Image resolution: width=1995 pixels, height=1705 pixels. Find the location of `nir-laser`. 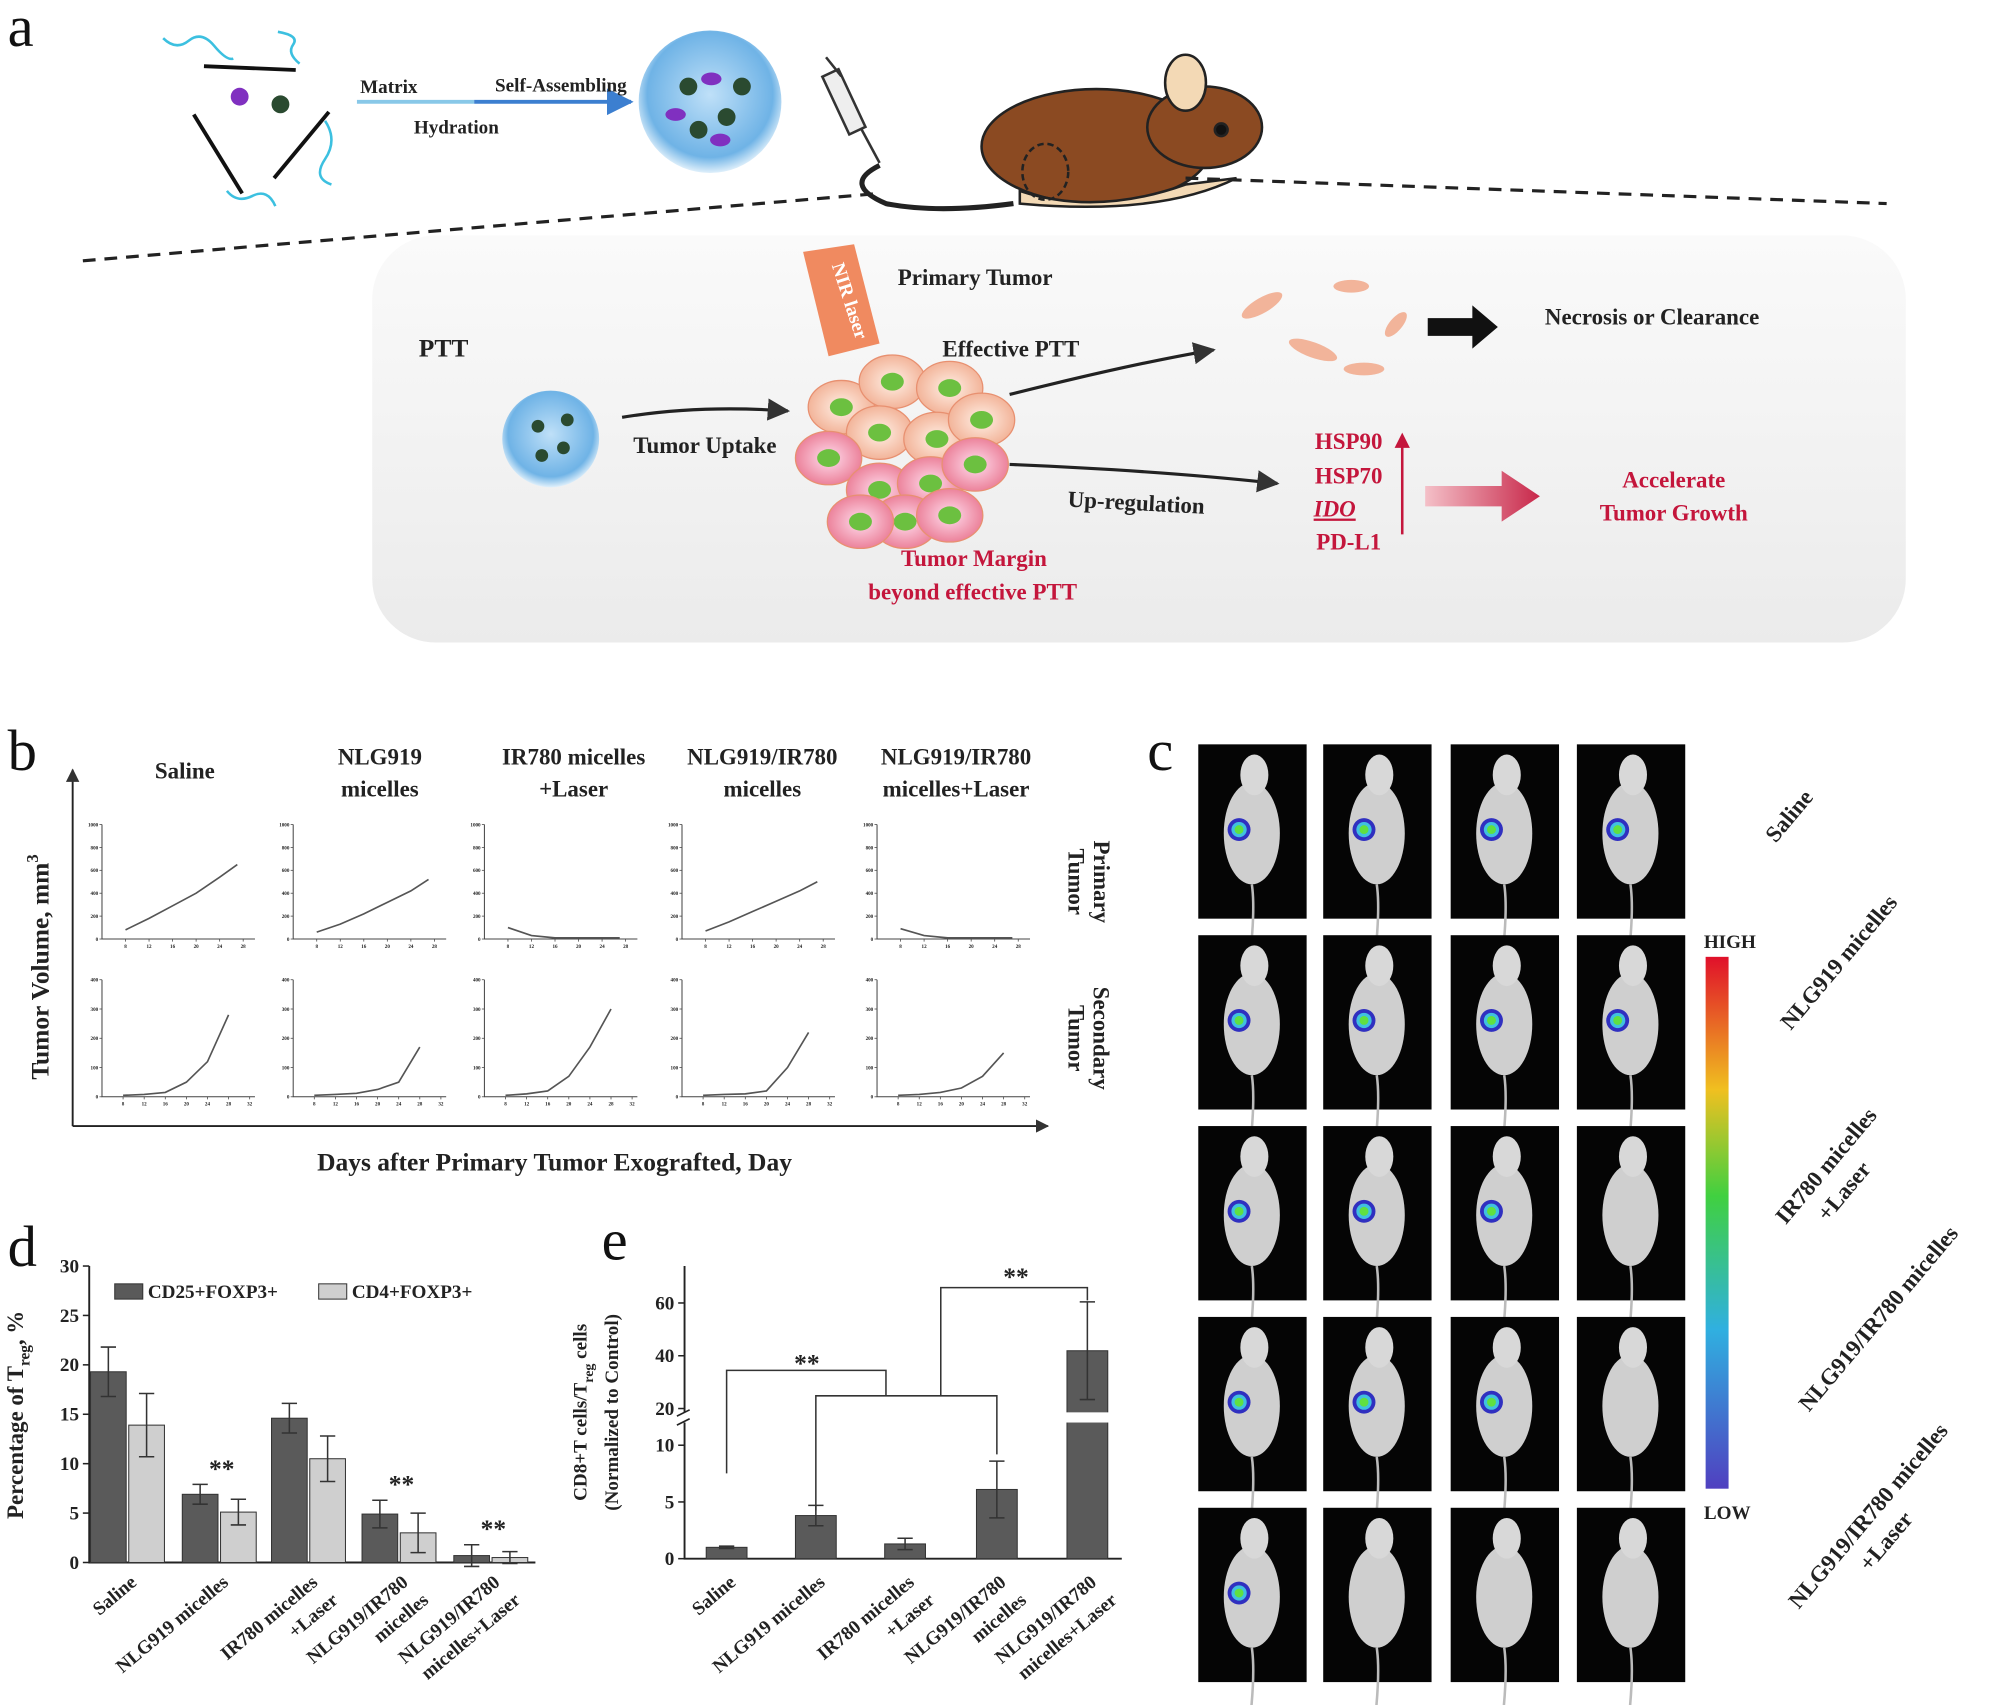

nir-laser is located at coordinates (841, 300).